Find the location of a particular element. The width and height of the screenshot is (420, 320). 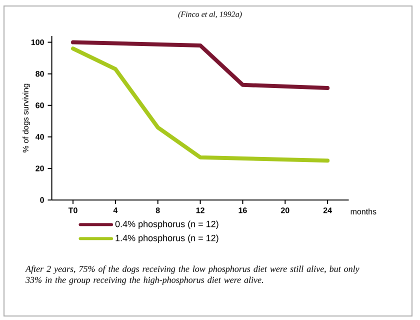

y-tick-label: 40 is located at coordinates (39, 137).